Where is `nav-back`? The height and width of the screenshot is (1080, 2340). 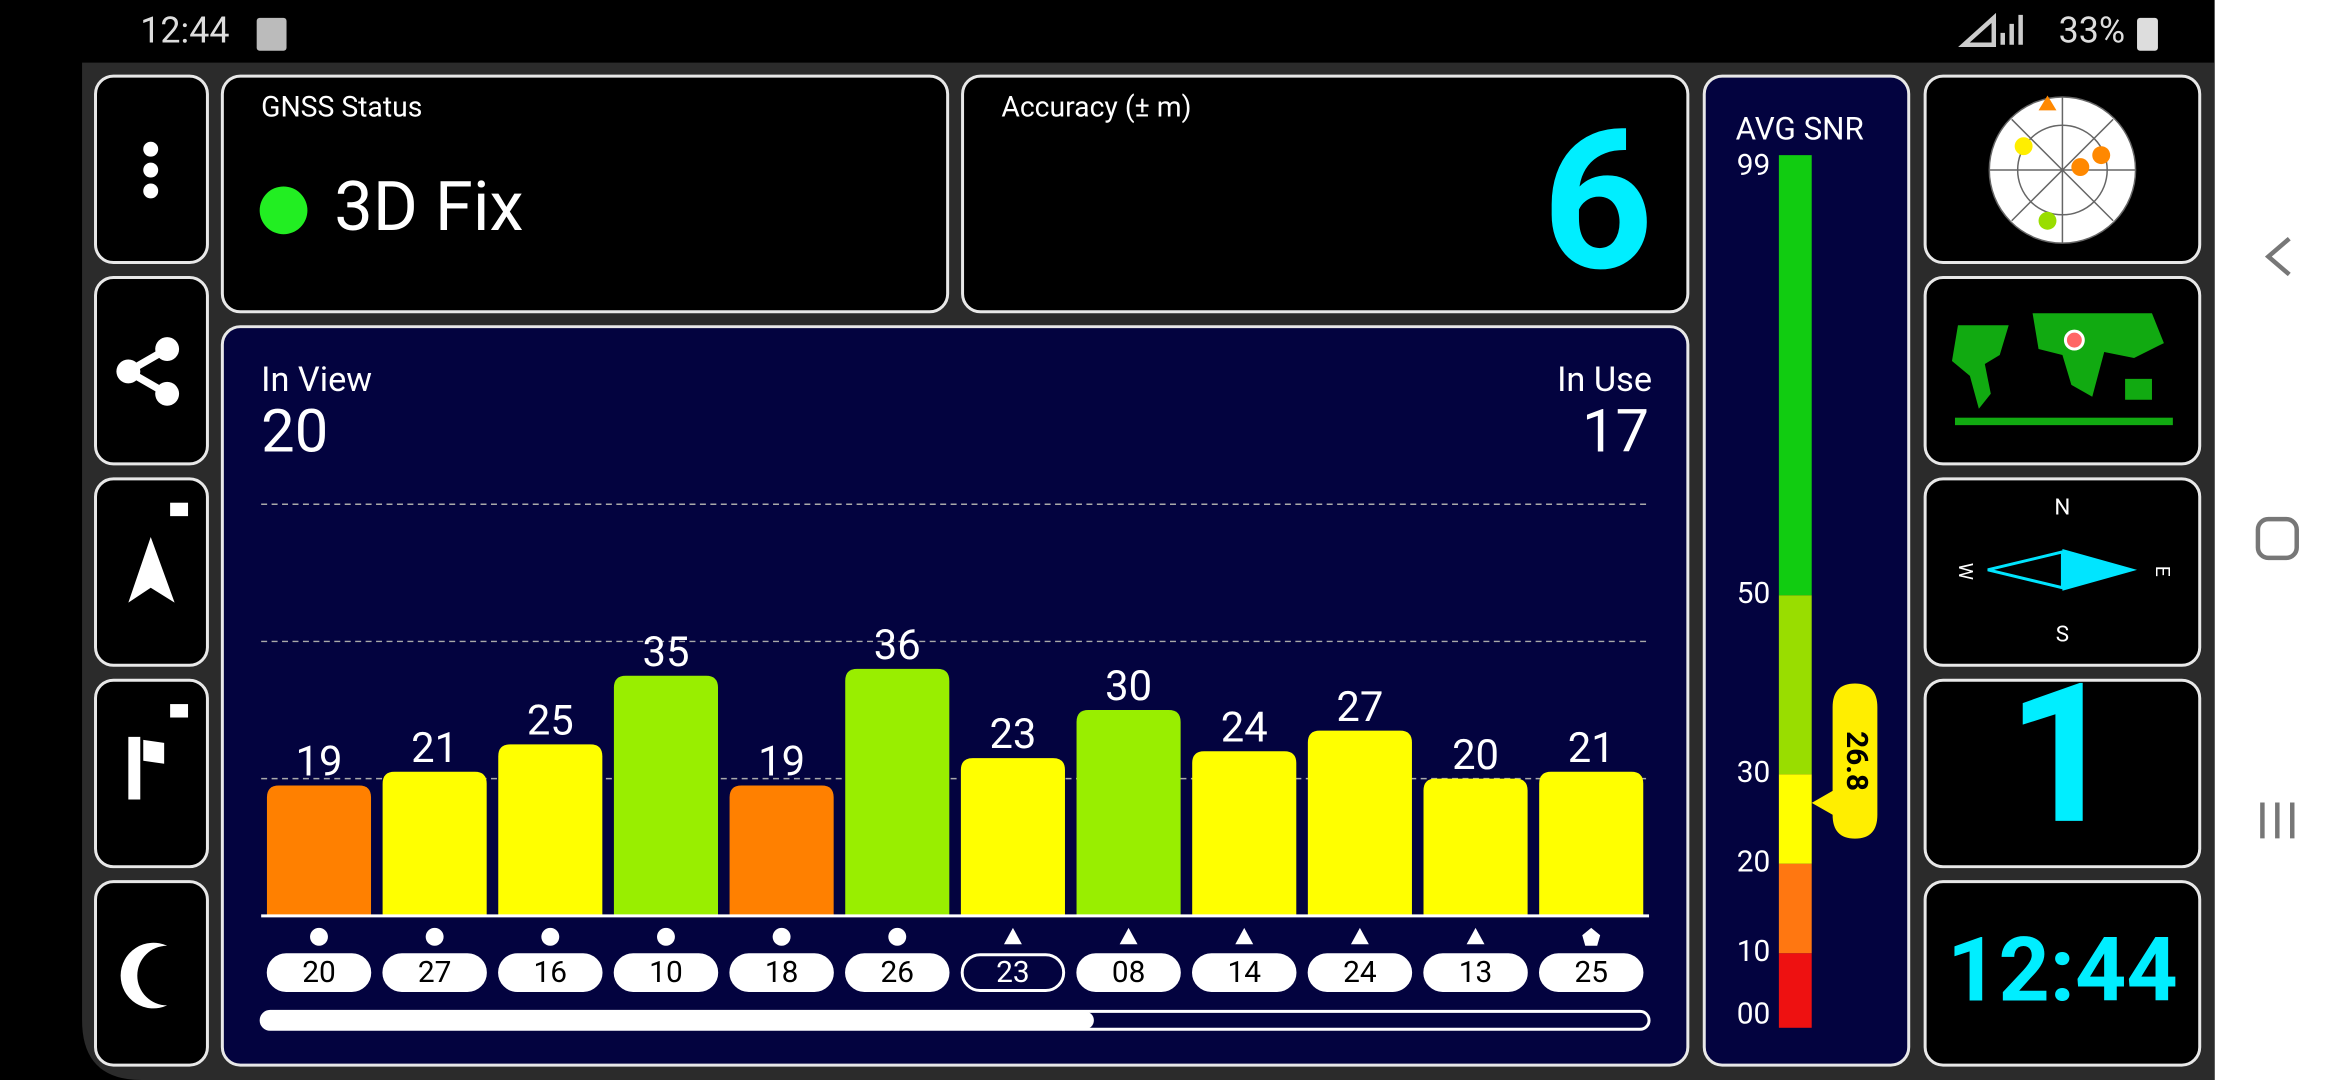 nav-back is located at coordinates (2277, 256).